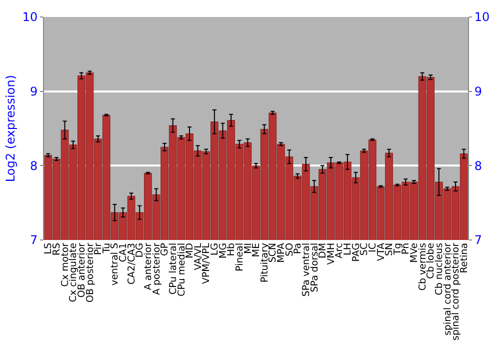 The height and width of the screenshot is (350, 500). What do you see at coordinates (11, 128) in the screenshot?
I see `y-axis-title: Log2 (expression)` at bounding box center [11, 128].